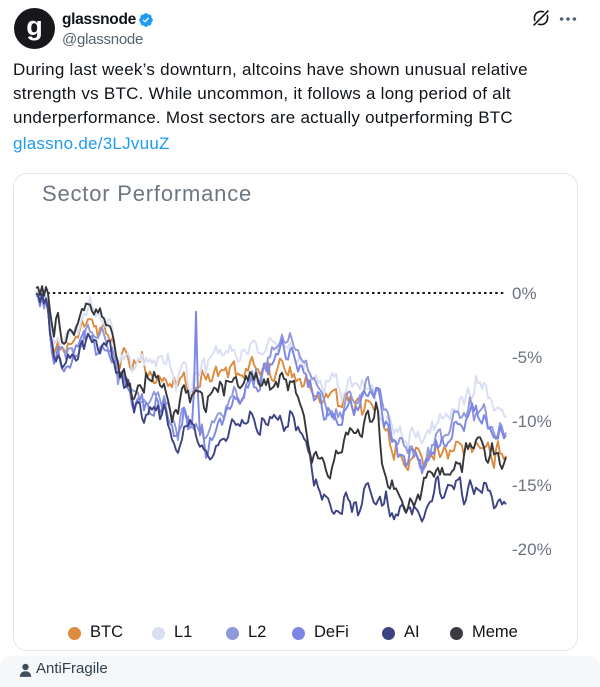 Image resolution: width=600 pixels, height=687 pixels. Describe the element at coordinates (524, 293) in the screenshot. I see `svg-text: 0%` at that location.